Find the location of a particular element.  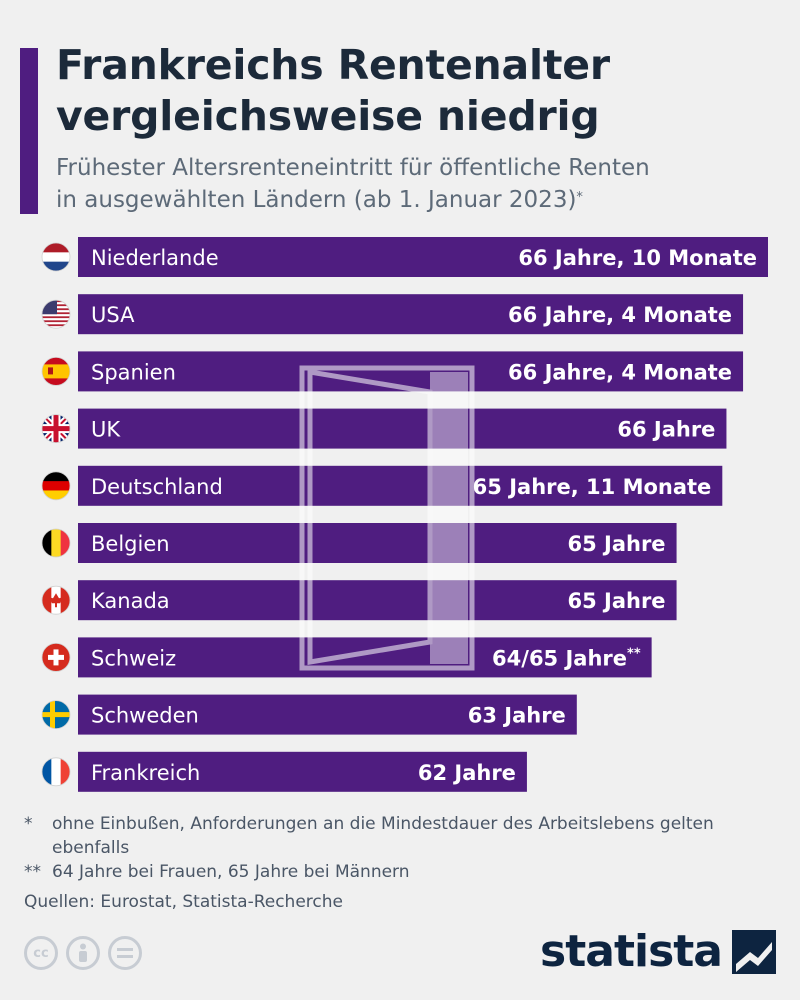

title-line-1: Frankreichs Rentenalter is located at coordinates (333, 65).